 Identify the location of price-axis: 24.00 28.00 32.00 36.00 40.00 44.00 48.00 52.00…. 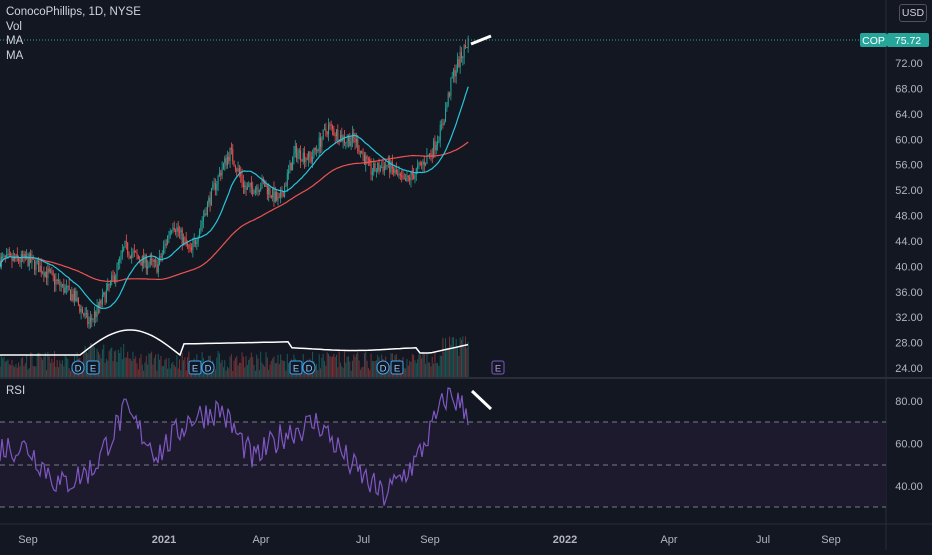
(909, 216).